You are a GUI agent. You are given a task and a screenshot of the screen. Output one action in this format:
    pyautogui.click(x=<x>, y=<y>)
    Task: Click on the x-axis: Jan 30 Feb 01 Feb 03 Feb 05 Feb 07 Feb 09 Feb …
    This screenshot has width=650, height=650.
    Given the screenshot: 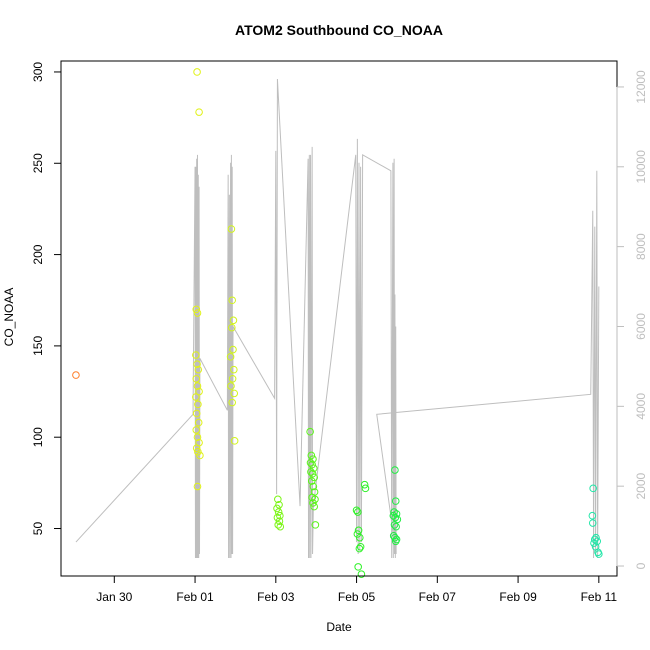 What is the action you would take?
    pyautogui.click(x=357, y=589)
    